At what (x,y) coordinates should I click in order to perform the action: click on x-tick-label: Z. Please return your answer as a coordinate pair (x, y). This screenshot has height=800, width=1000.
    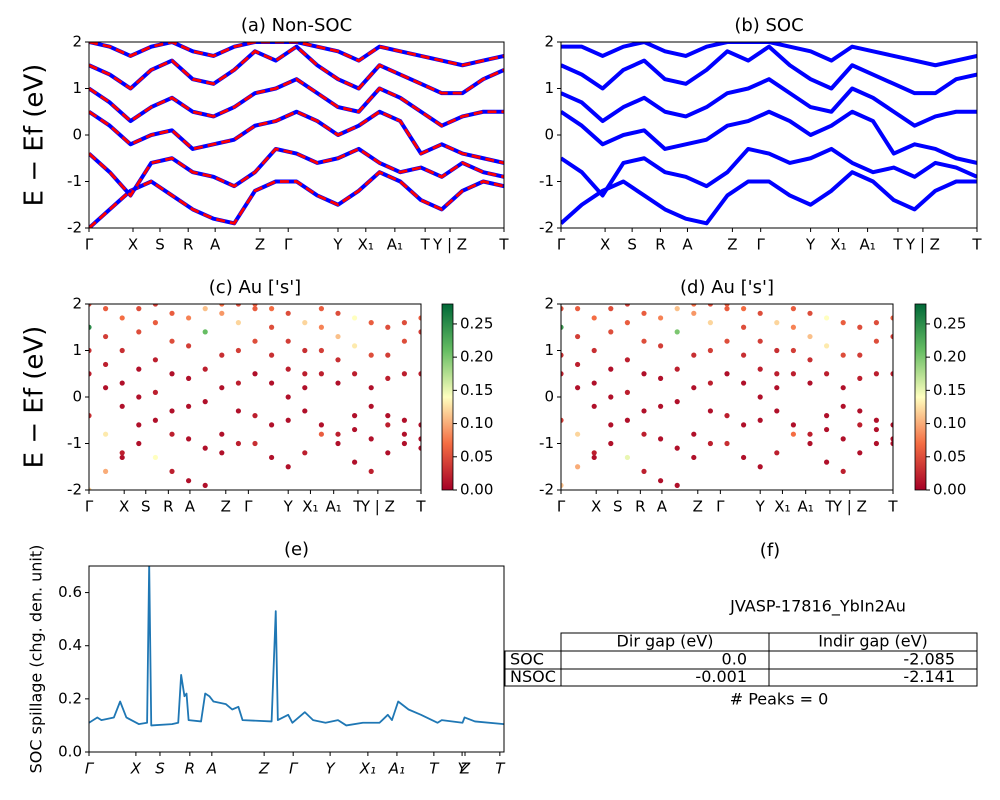
    Looking at the image, I should click on (260, 245).